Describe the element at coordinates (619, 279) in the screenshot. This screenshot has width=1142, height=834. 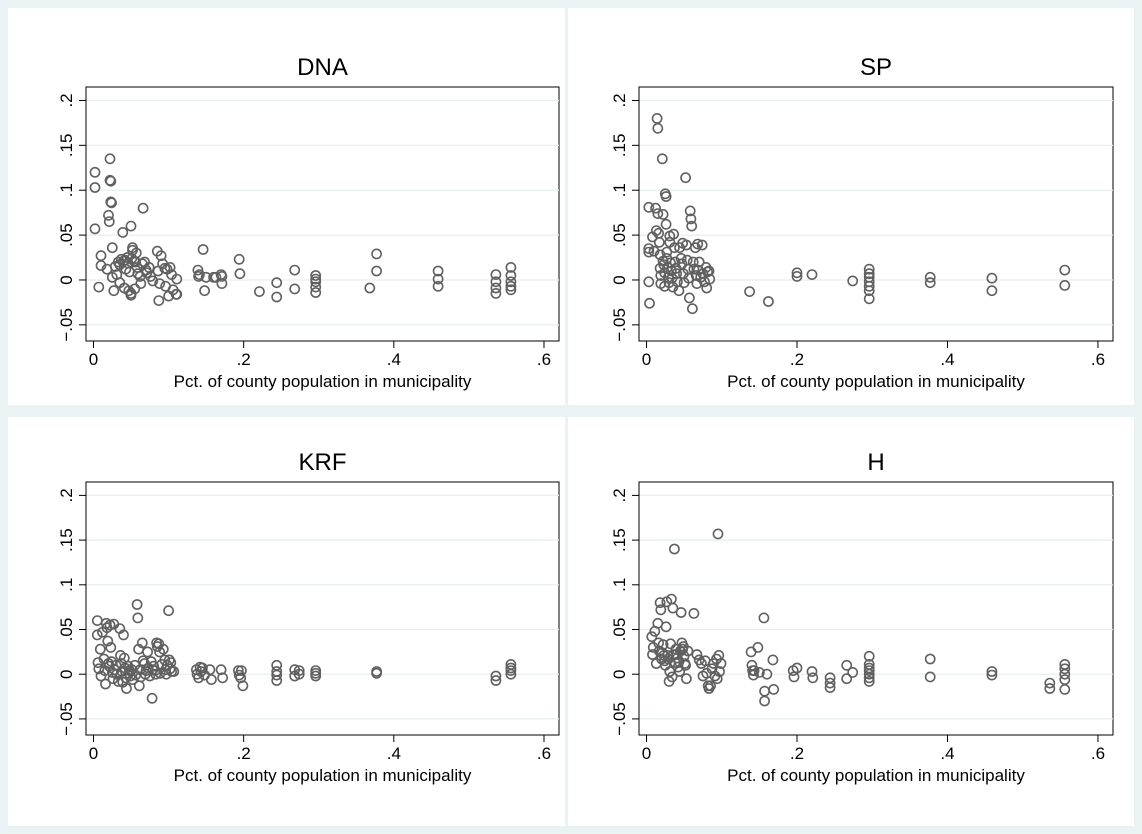
I see `y-tick-label-0: 0` at that location.